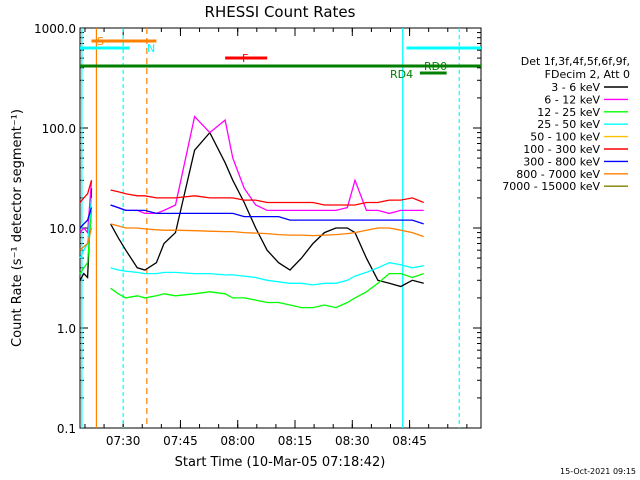  Describe the element at coordinates (237, 441) in the screenshot. I see `x-tick-label: 08:00` at that location.